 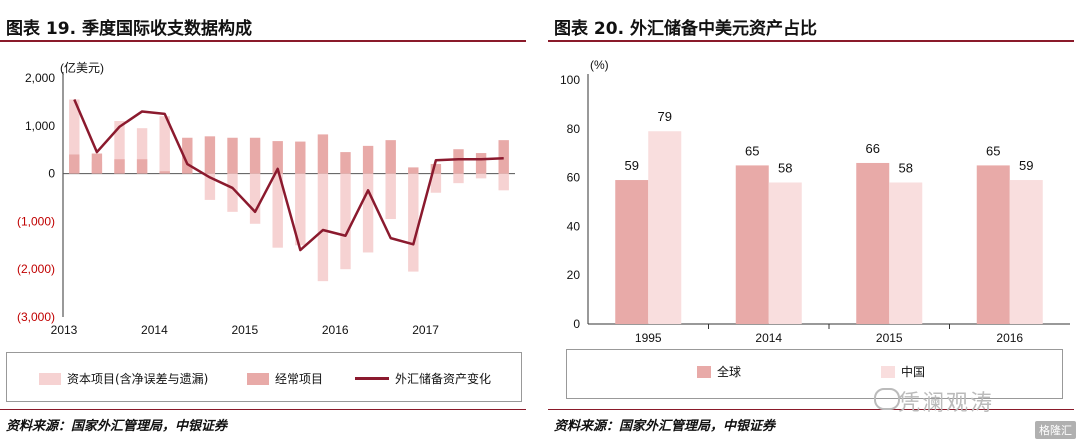 What do you see at coordinates (40, 78) in the screenshot?
I see `y-tick-label: 2,000` at bounding box center [40, 78].